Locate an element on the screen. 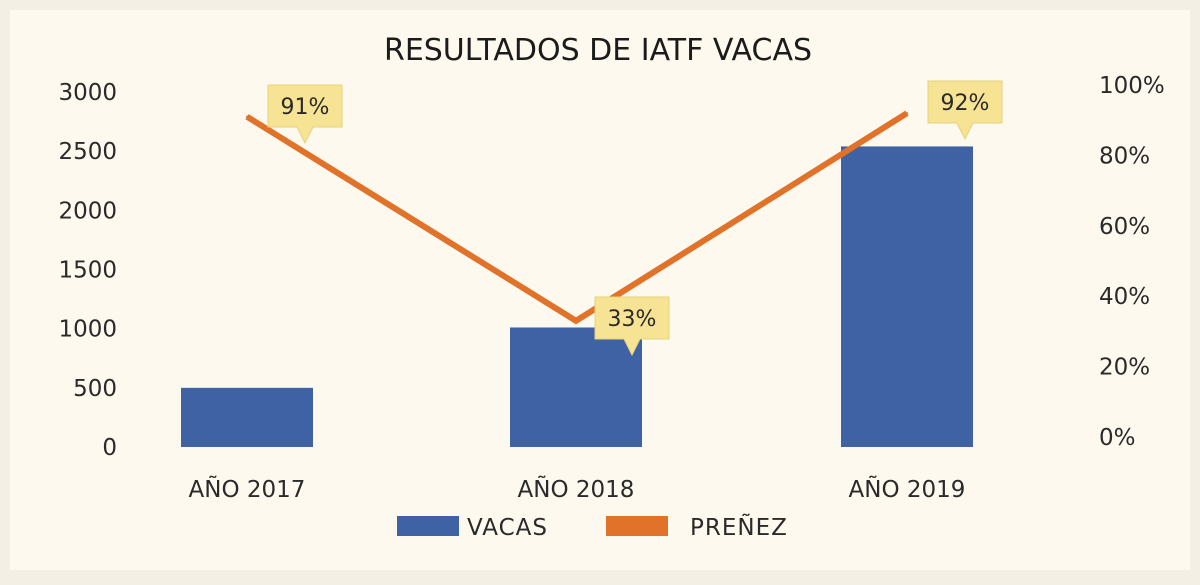  y-left-tick-label: 1000 is located at coordinates (87, 330).